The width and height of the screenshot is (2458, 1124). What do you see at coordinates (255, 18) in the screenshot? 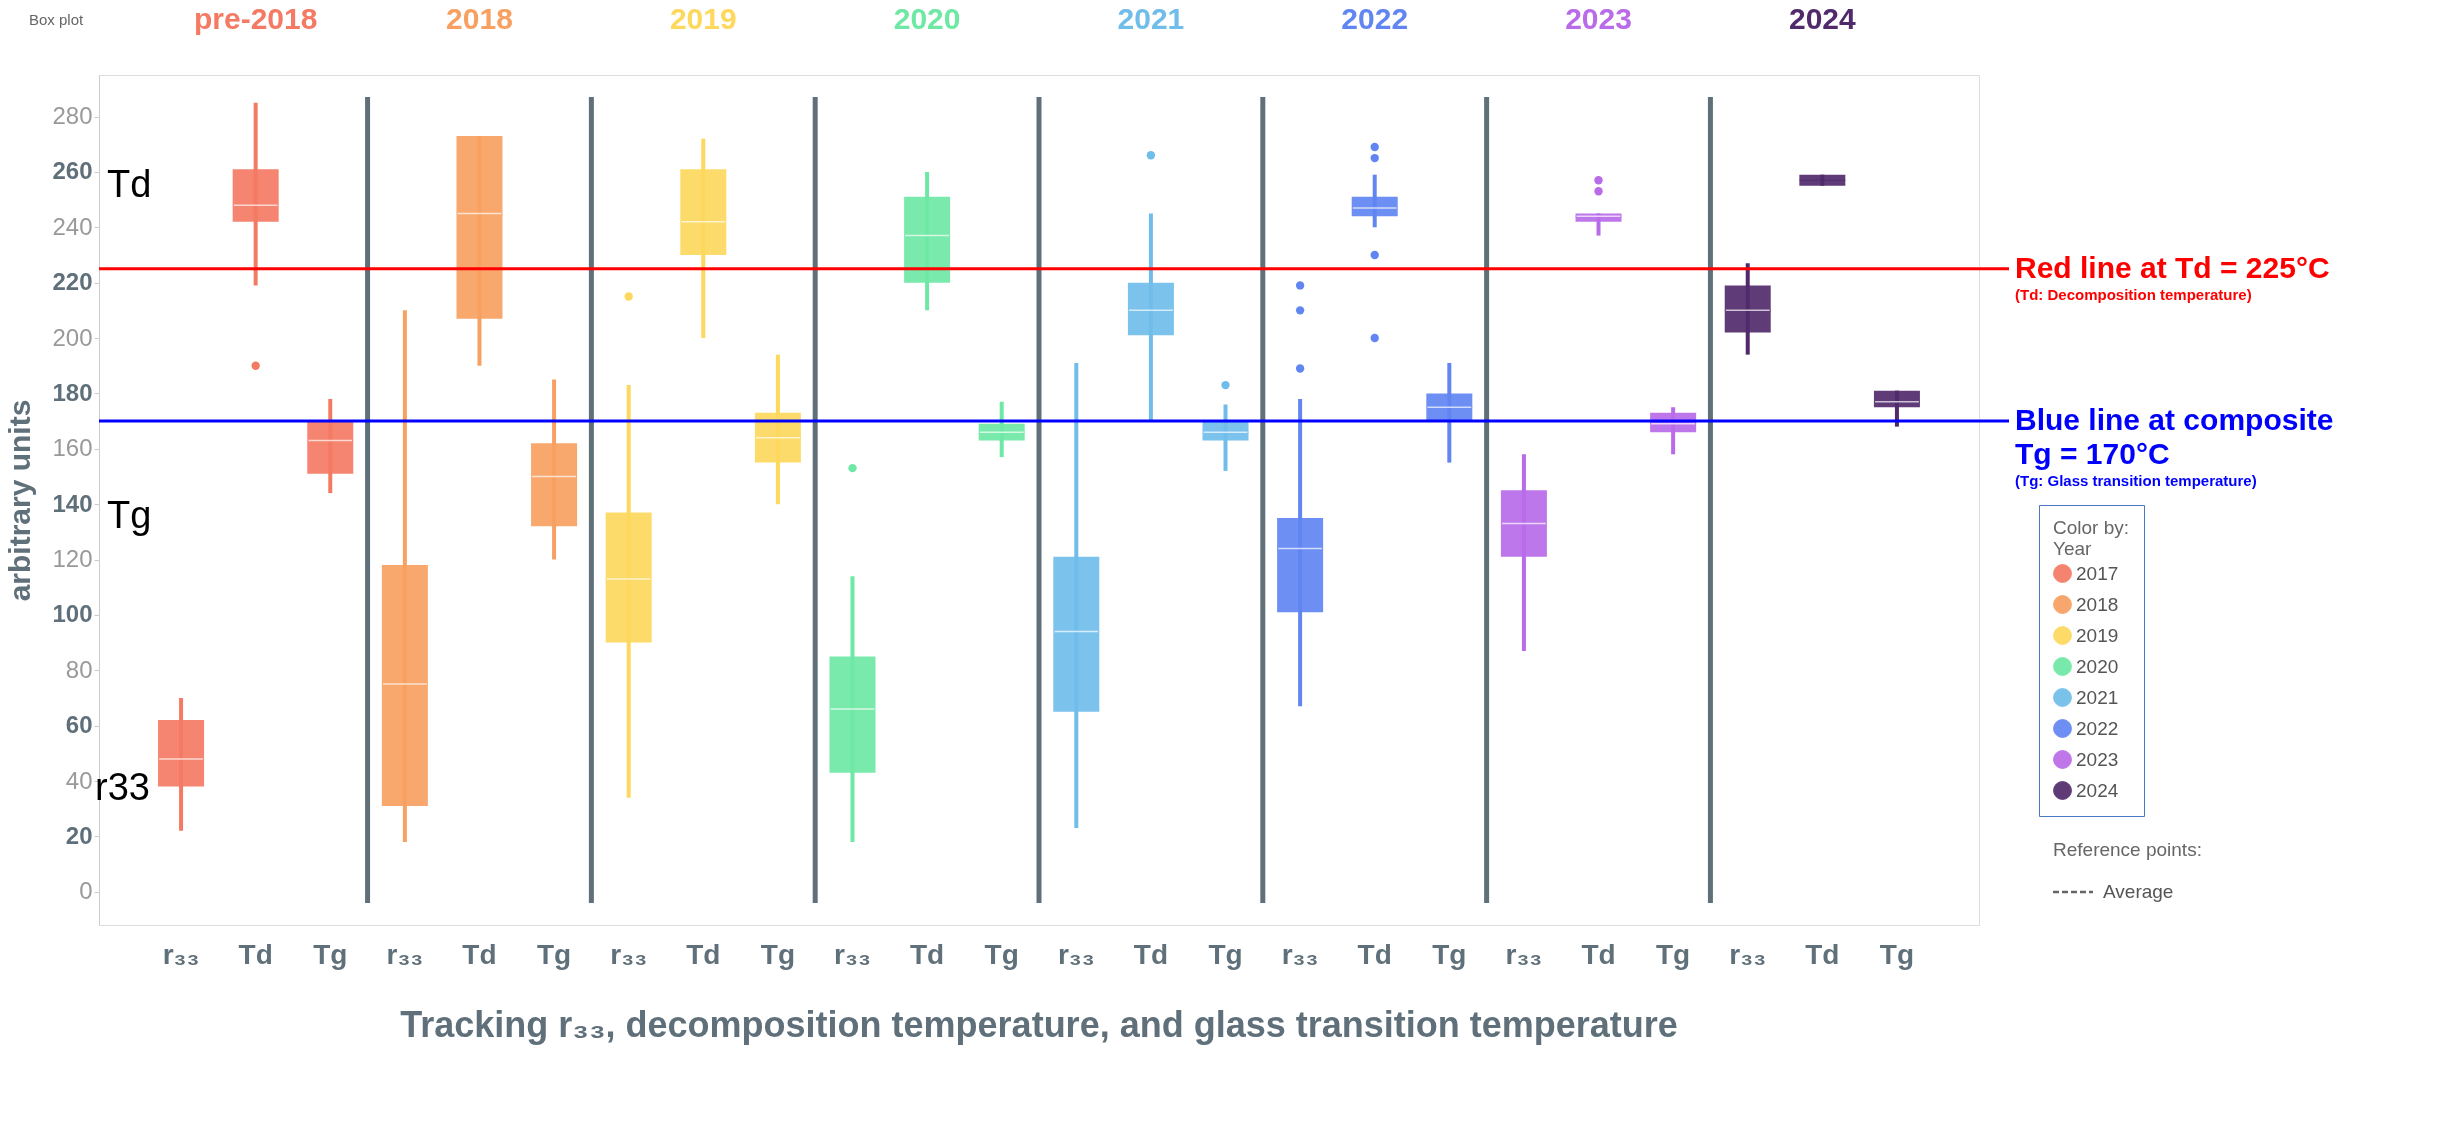
I see `text: pre-2018` at bounding box center [255, 18].